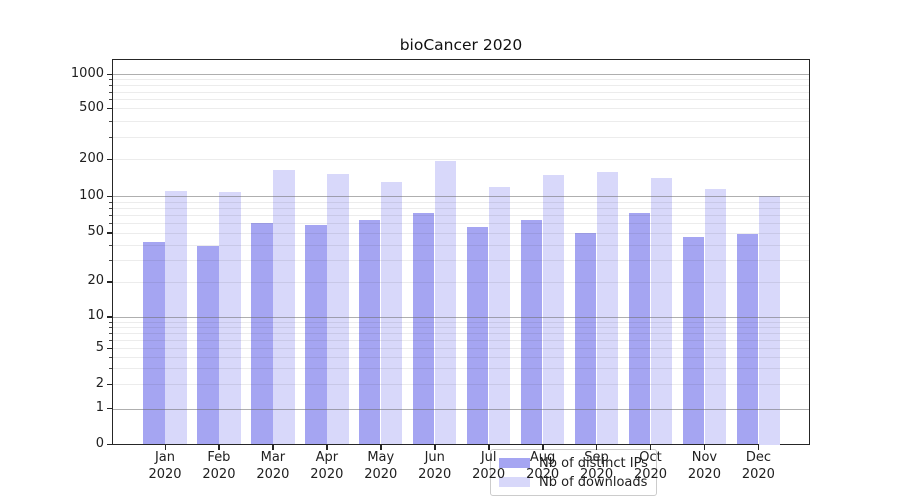 The image size is (900, 500). I want to click on x-label-month: Apr, so click(327, 457).